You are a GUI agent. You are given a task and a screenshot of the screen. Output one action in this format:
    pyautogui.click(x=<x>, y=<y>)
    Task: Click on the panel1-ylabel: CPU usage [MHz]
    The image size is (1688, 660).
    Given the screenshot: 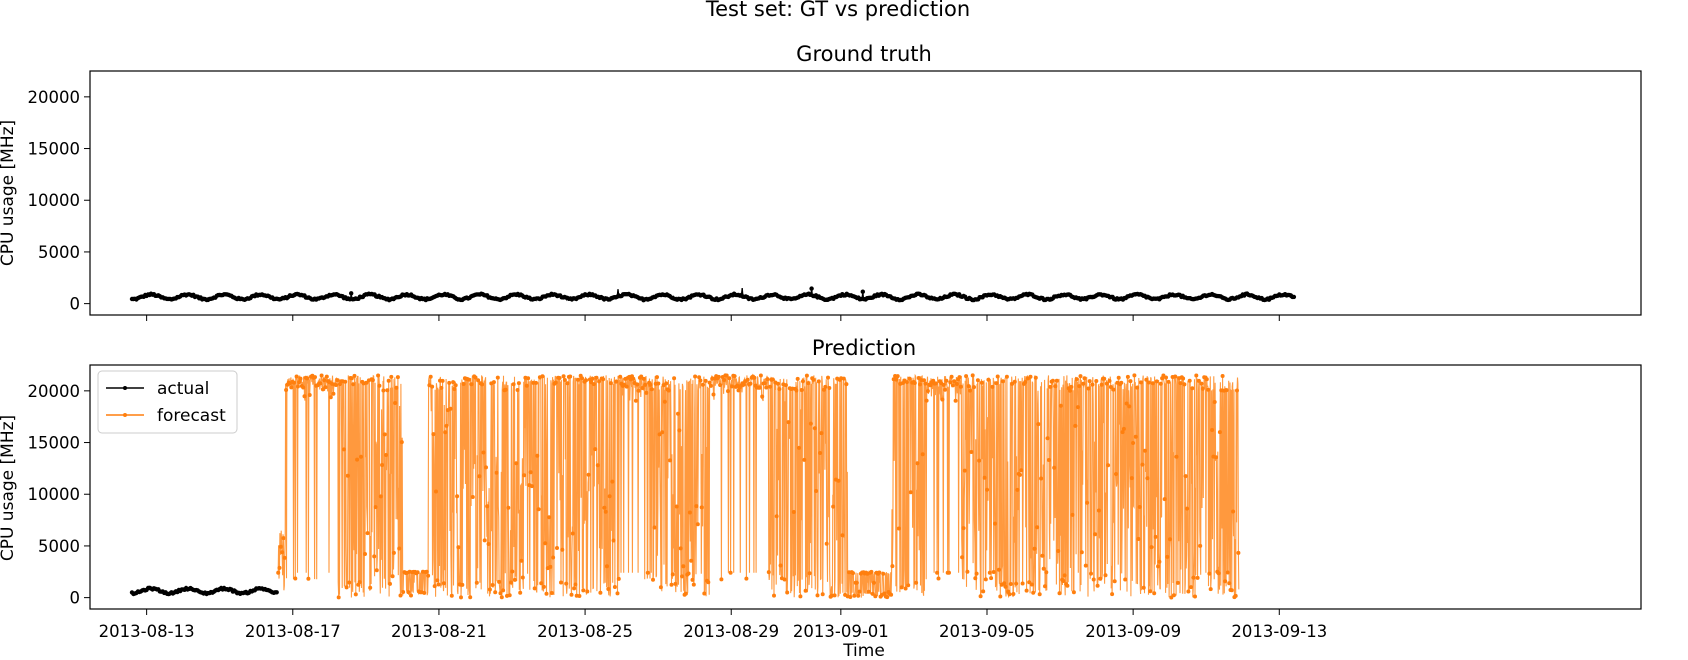 What is the action you would take?
    pyautogui.click(x=9, y=193)
    